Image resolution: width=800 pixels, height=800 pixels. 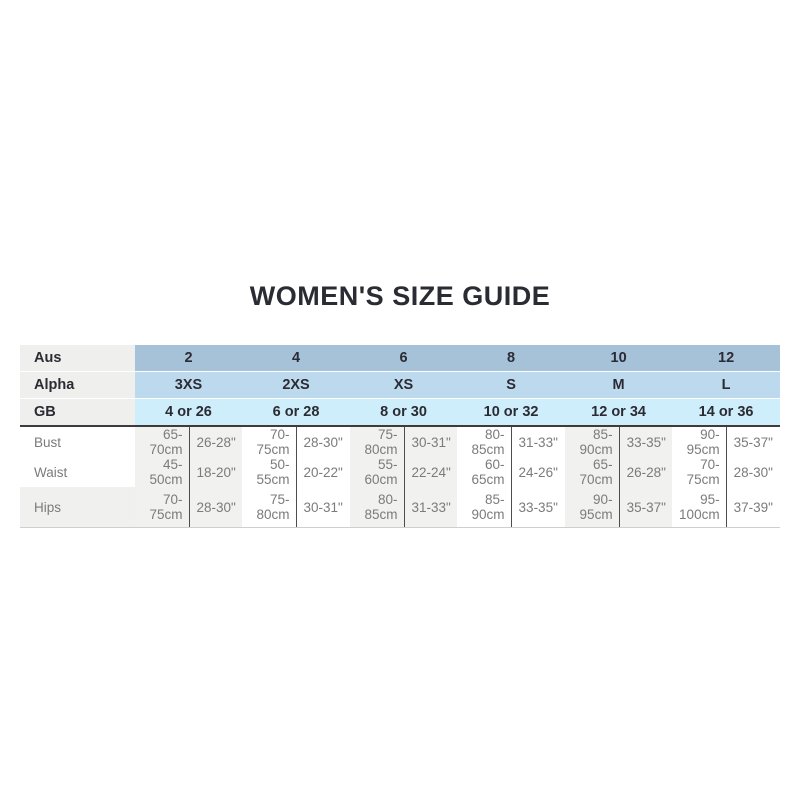 I want to click on waist-cm-cell: 70-75cm, so click(x=699, y=472).